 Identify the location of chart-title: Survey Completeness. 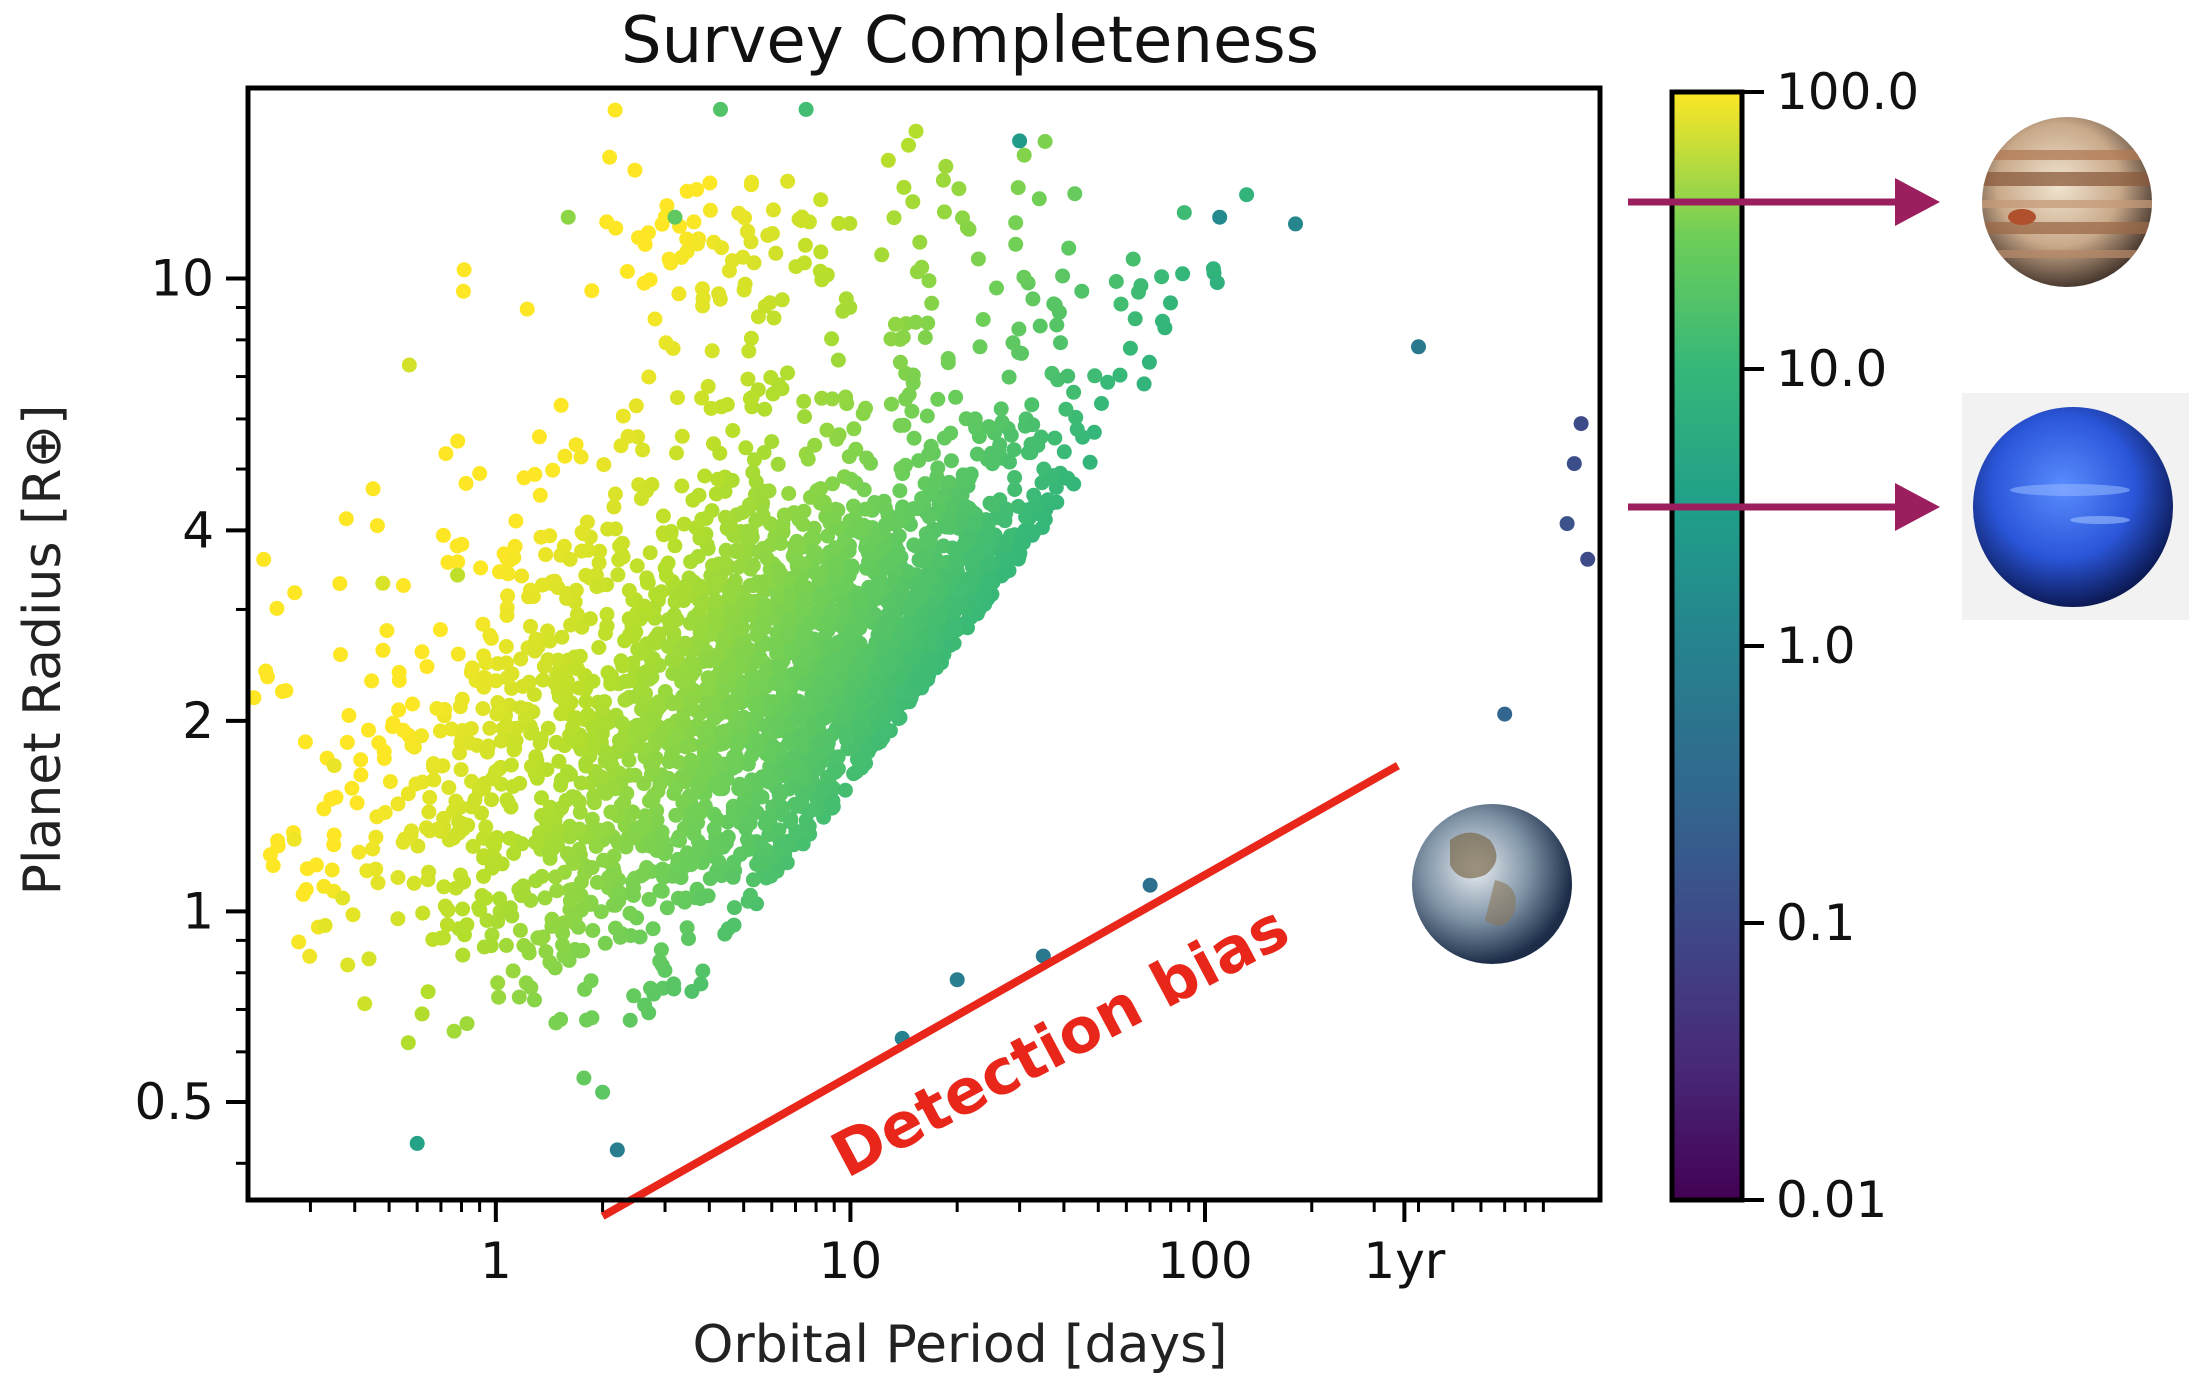
(970, 41).